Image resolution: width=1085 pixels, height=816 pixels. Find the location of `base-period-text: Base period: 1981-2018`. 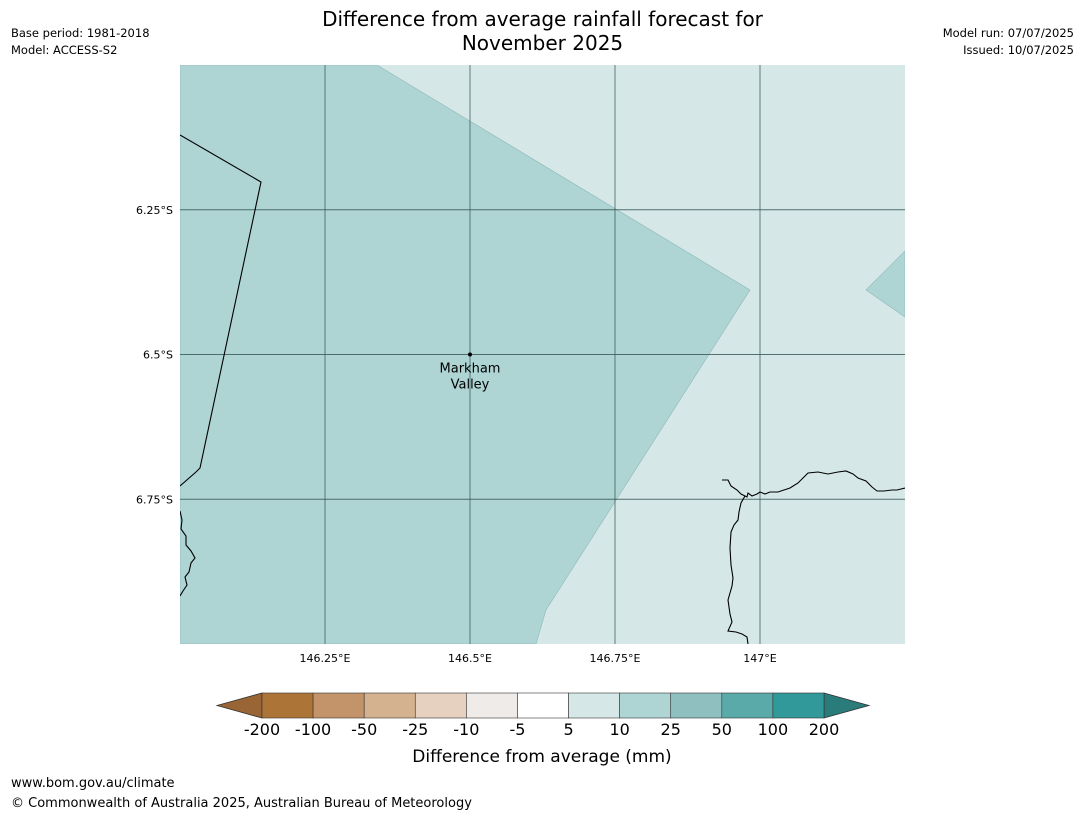

base-period-text: Base period: 1981-2018 is located at coordinates (80, 33).